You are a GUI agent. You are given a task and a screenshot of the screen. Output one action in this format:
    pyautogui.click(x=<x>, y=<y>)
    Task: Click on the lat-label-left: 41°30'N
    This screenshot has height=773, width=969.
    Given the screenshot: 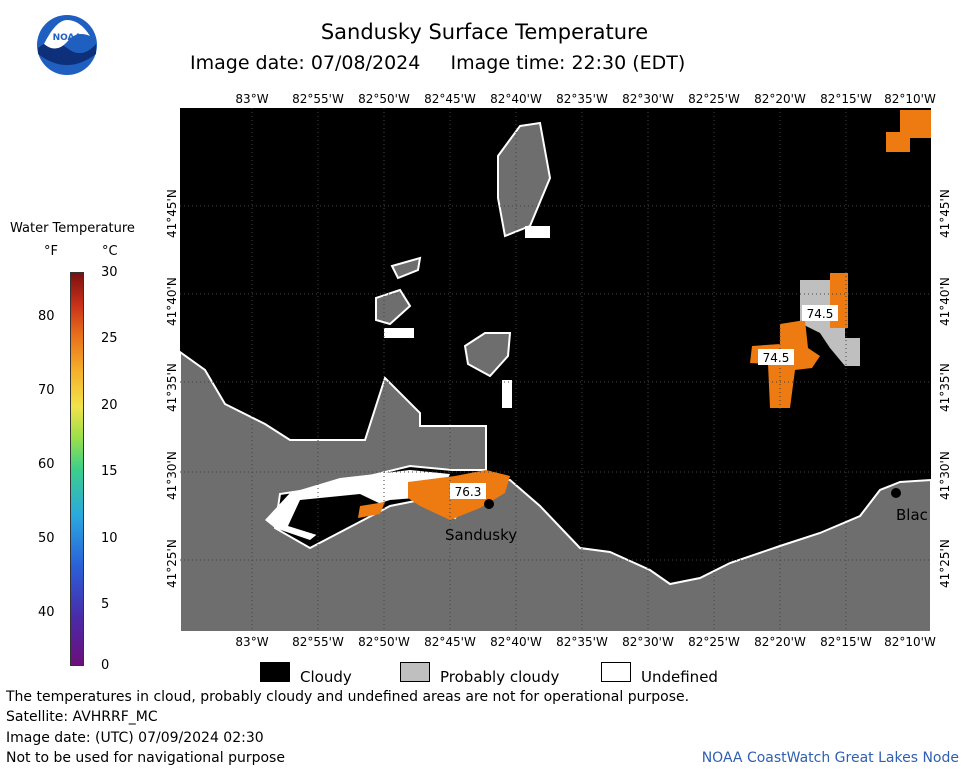 What is the action you would take?
    pyautogui.click(x=172, y=475)
    